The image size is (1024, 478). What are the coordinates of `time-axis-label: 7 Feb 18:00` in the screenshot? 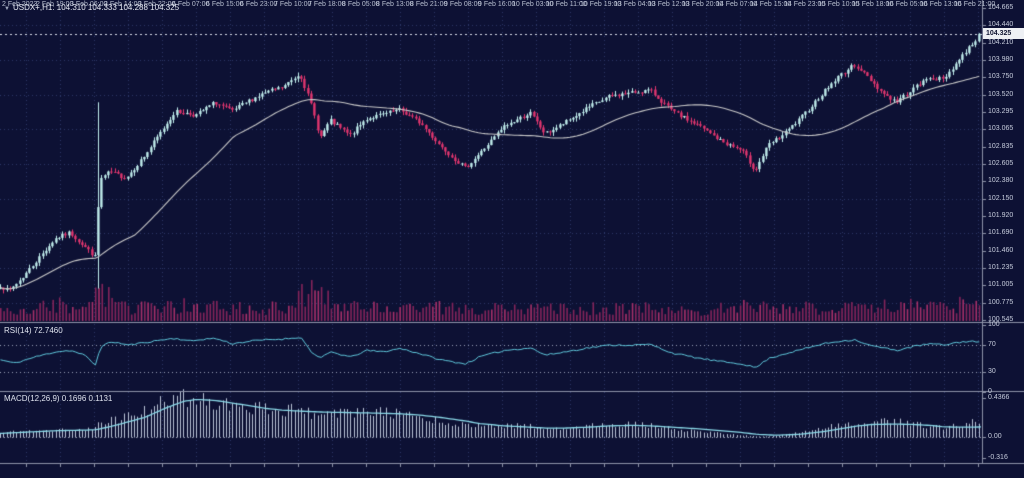 It's located at (327, 4).